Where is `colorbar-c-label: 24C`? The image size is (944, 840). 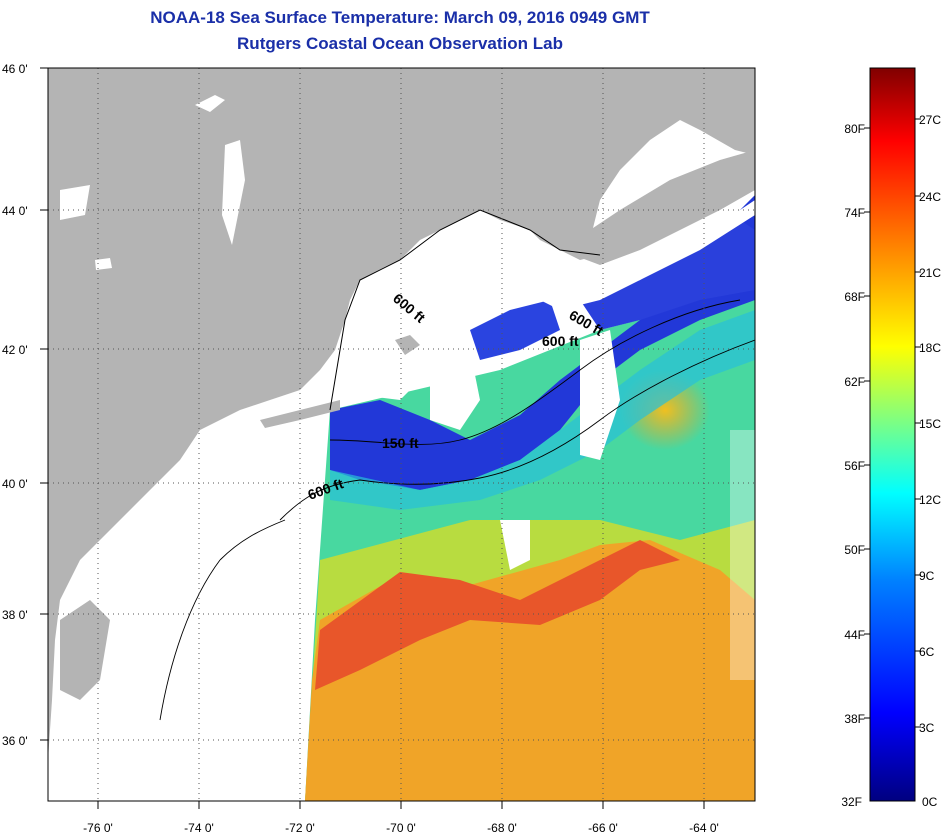
colorbar-c-label: 24C is located at coordinates (930, 197).